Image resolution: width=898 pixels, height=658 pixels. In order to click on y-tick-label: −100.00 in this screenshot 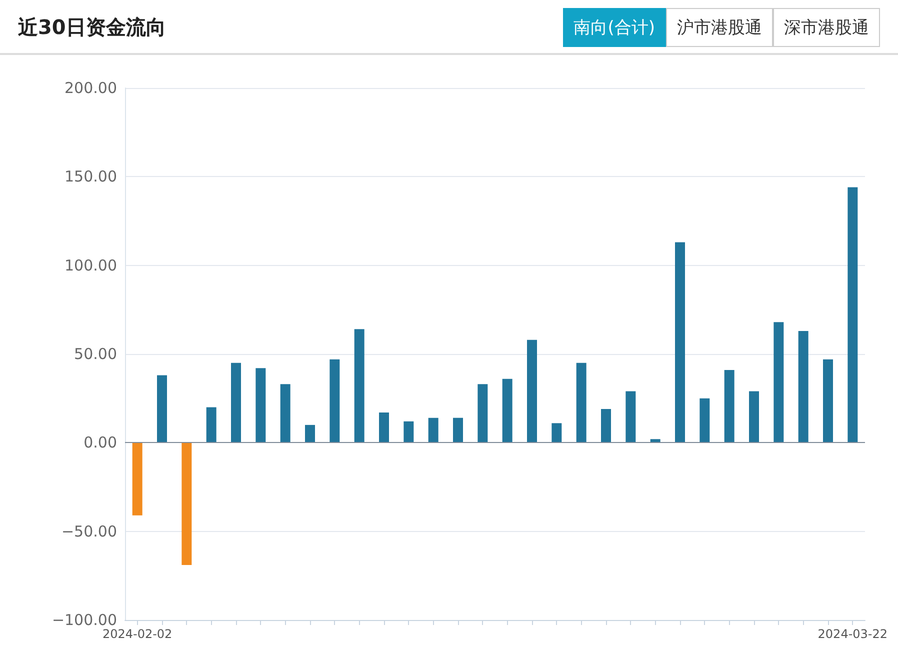, I will do `click(84, 620)`.